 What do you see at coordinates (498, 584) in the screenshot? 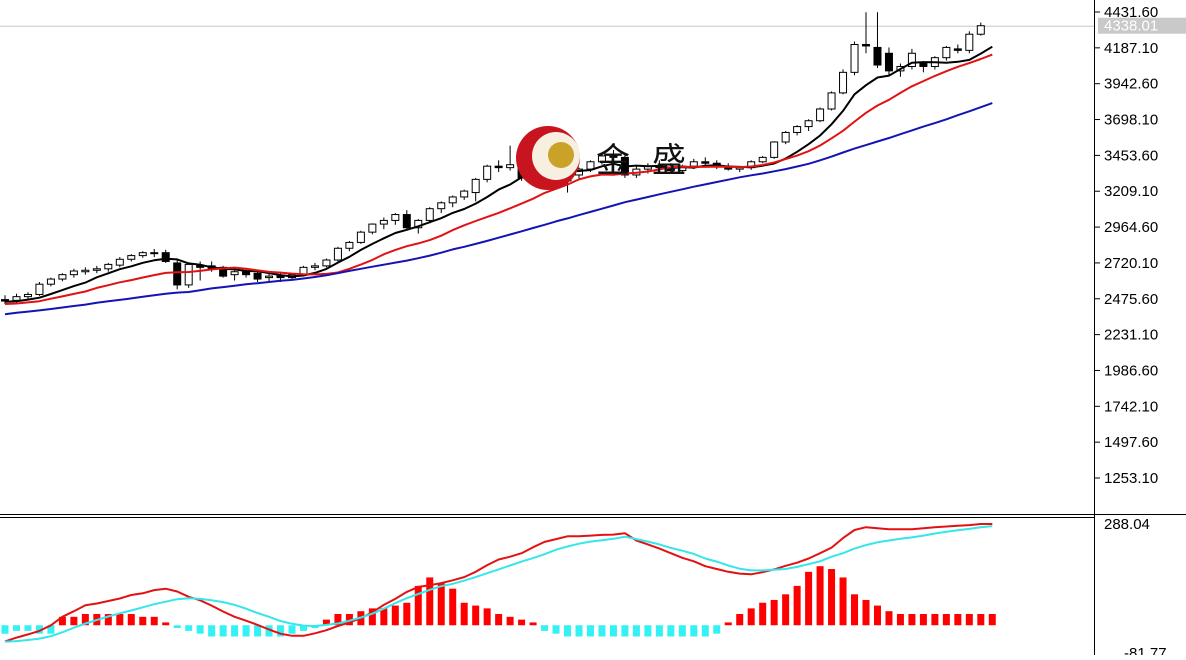
I see `signal-line` at bounding box center [498, 584].